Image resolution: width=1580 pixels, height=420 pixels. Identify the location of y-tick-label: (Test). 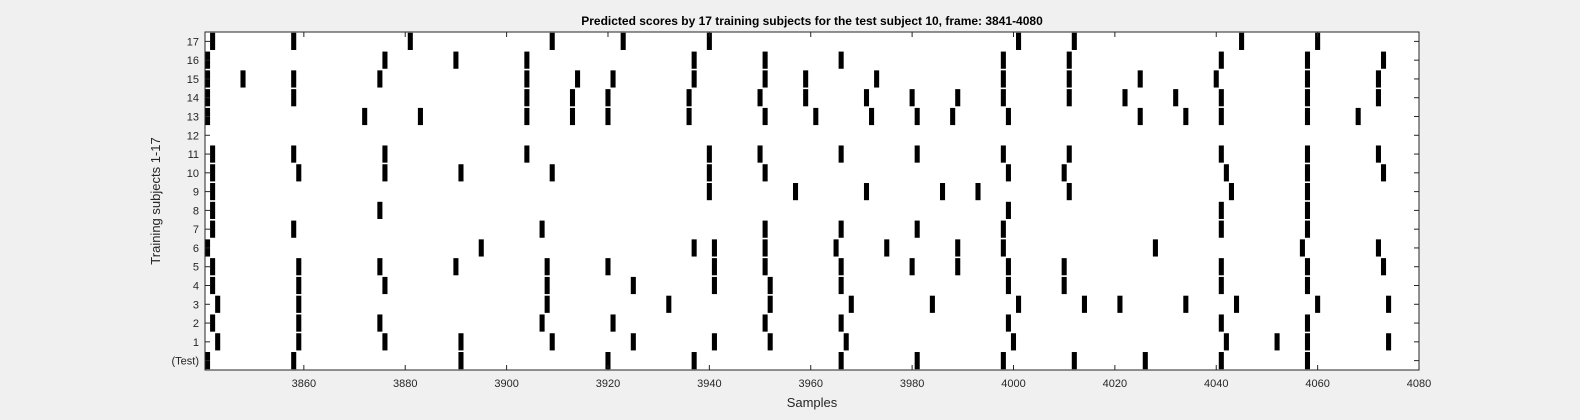
(186, 362).